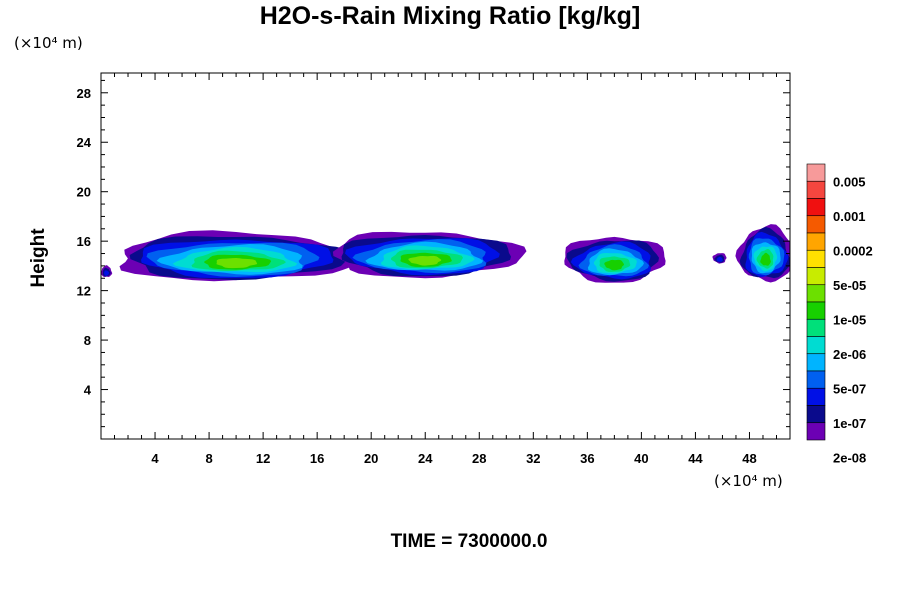 The image size is (900, 600). I want to click on contour-cloud-edge-left, so click(107, 271).